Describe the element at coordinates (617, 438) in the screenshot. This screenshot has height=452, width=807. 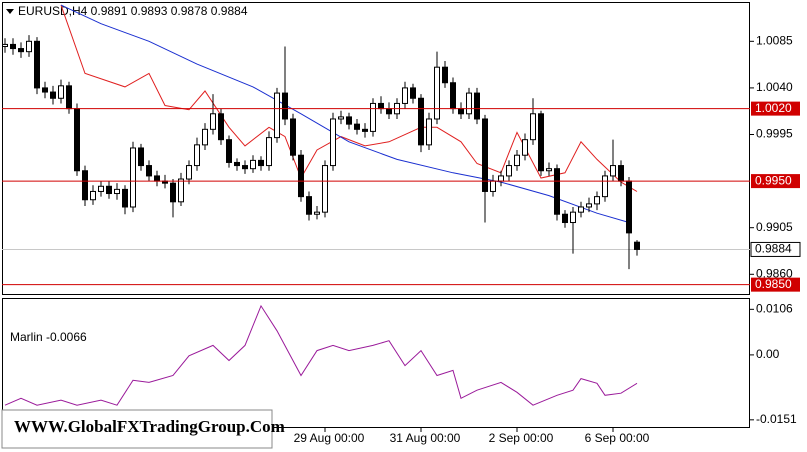
I see `x-tick-label: 6 Sep 00:00` at that location.